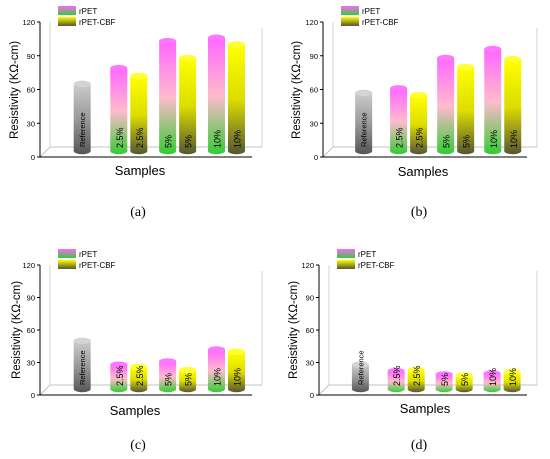  What do you see at coordinates (138, 212) in the screenshot?
I see `panel-label-a: (a)` at bounding box center [138, 212].